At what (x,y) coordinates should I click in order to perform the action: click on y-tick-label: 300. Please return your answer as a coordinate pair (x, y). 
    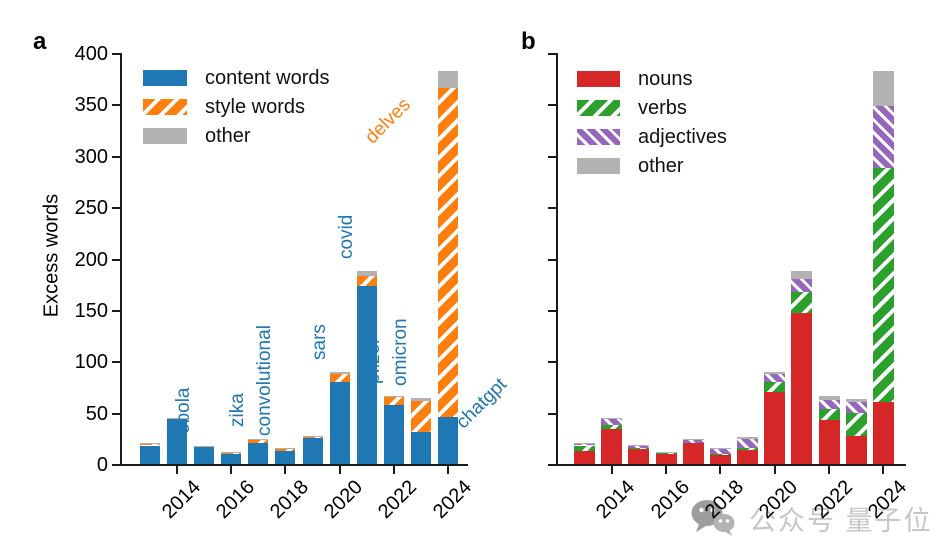
    Looking at the image, I should click on (91, 156).